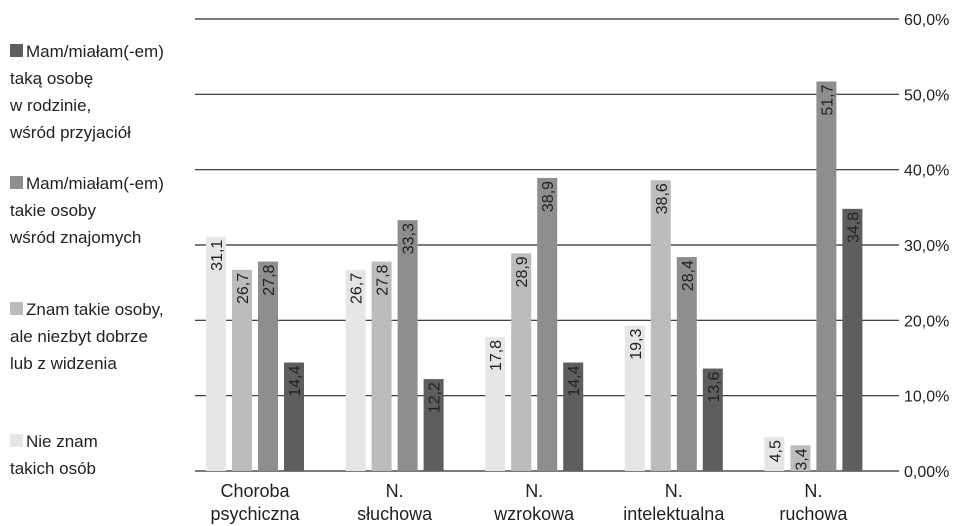 This screenshot has height=526, width=960. I want to click on legend-label: Nie znam takich osób, so click(54, 455).